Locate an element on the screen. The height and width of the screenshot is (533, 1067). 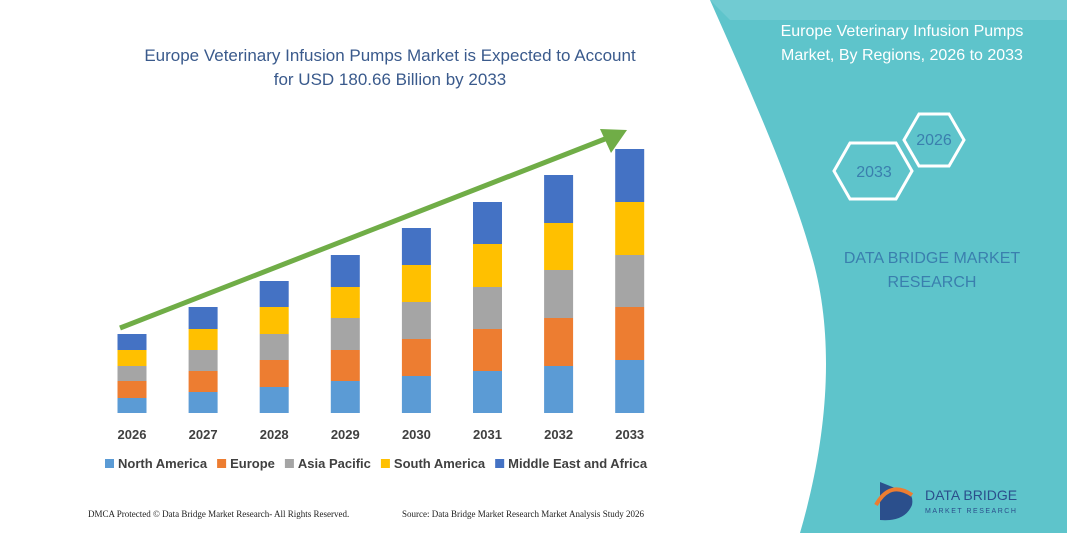
x-tick-label: 2033 is located at coordinates (629, 434).